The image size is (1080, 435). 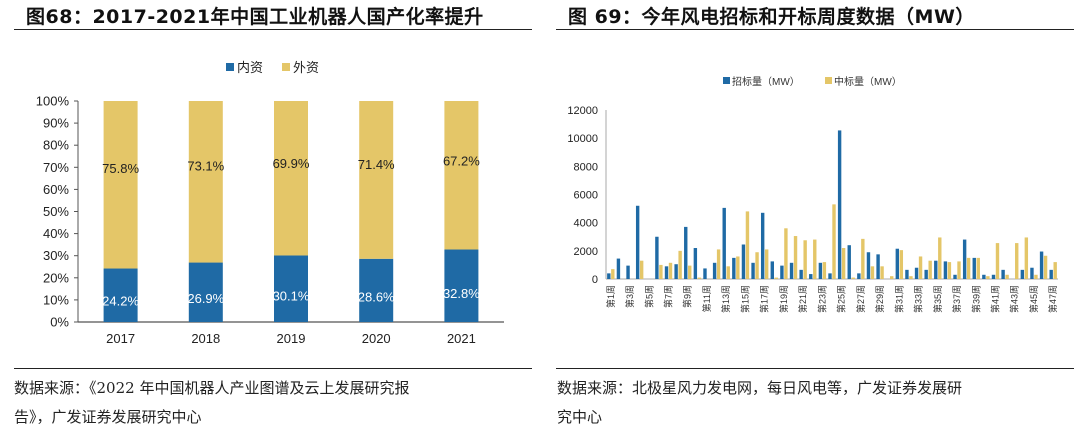 What do you see at coordinates (56, 299) in the screenshot?
I see `y-tick-label: 10%` at bounding box center [56, 299].